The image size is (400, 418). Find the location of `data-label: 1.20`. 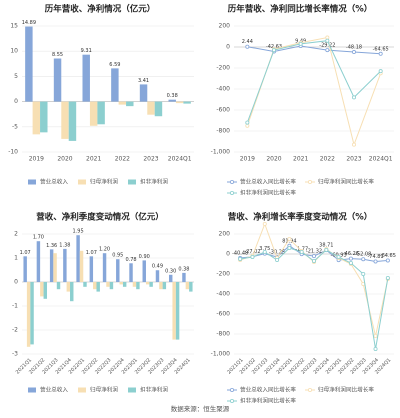

data-label: 1.20 is located at coordinates (104, 250).